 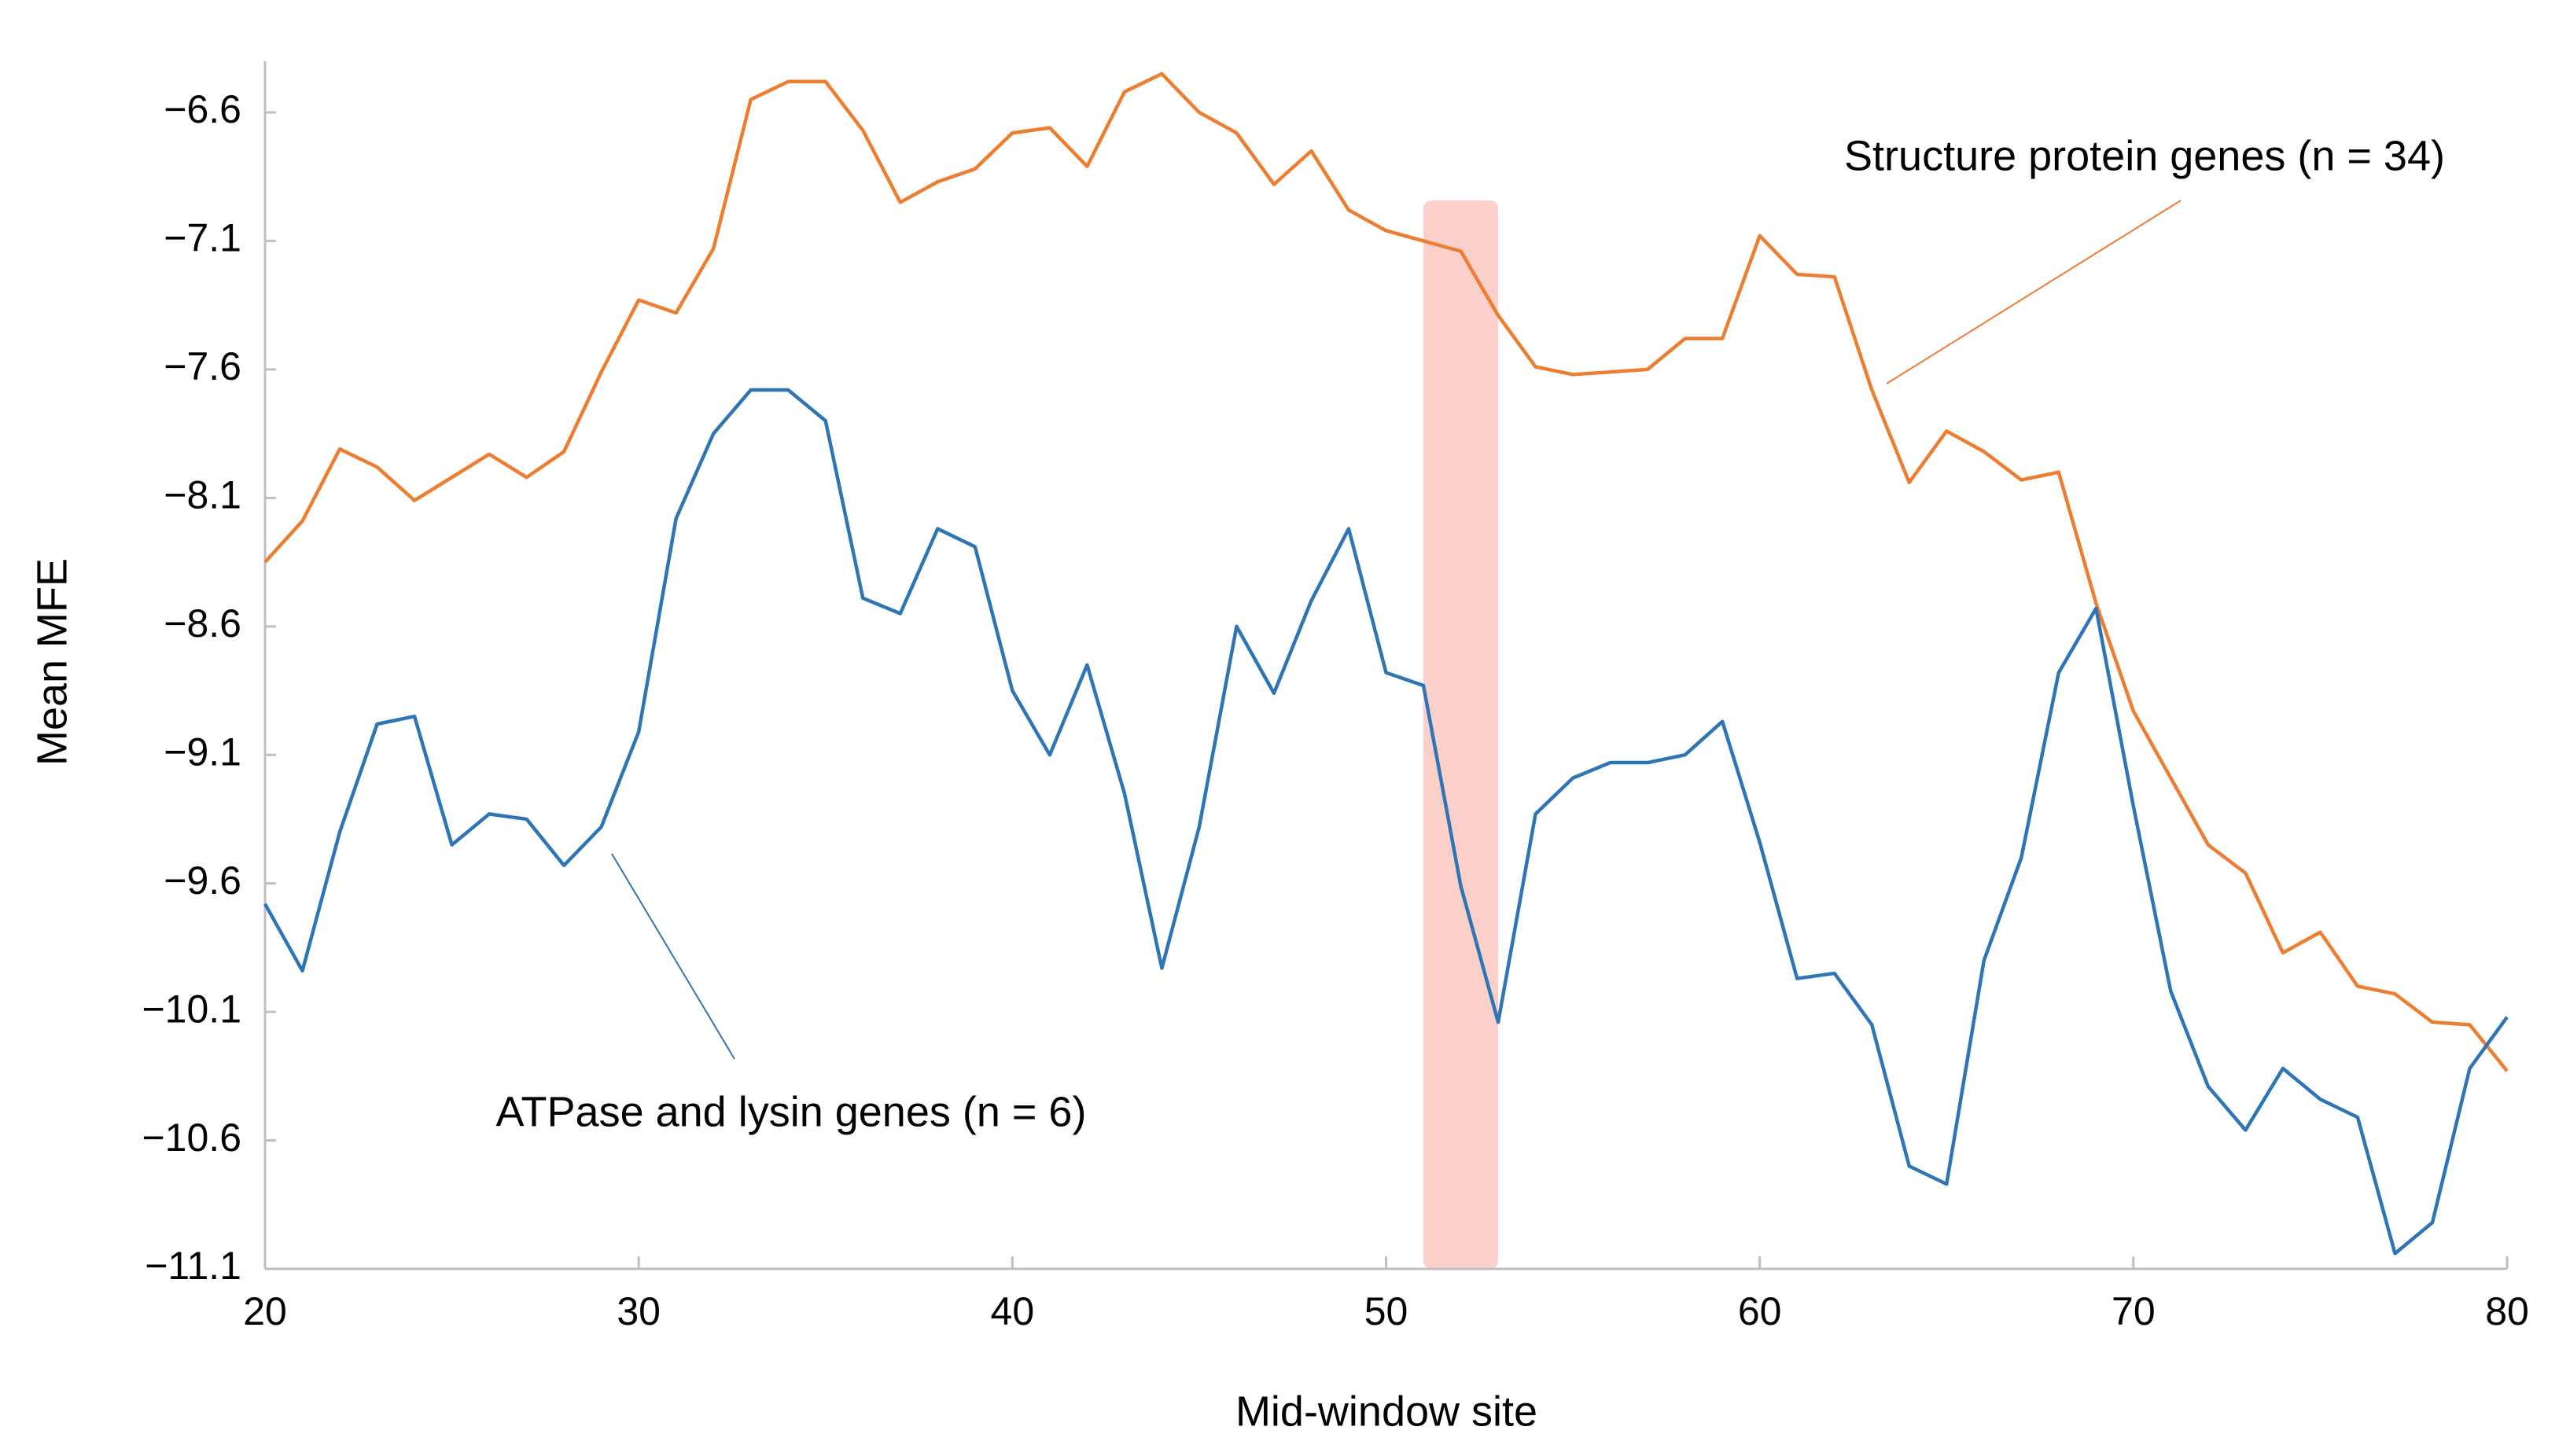 What do you see at coordinates (2134, 1311) in the screenshot?
I see `x-tick-label: 70` at bounding box center [2134, 1311].